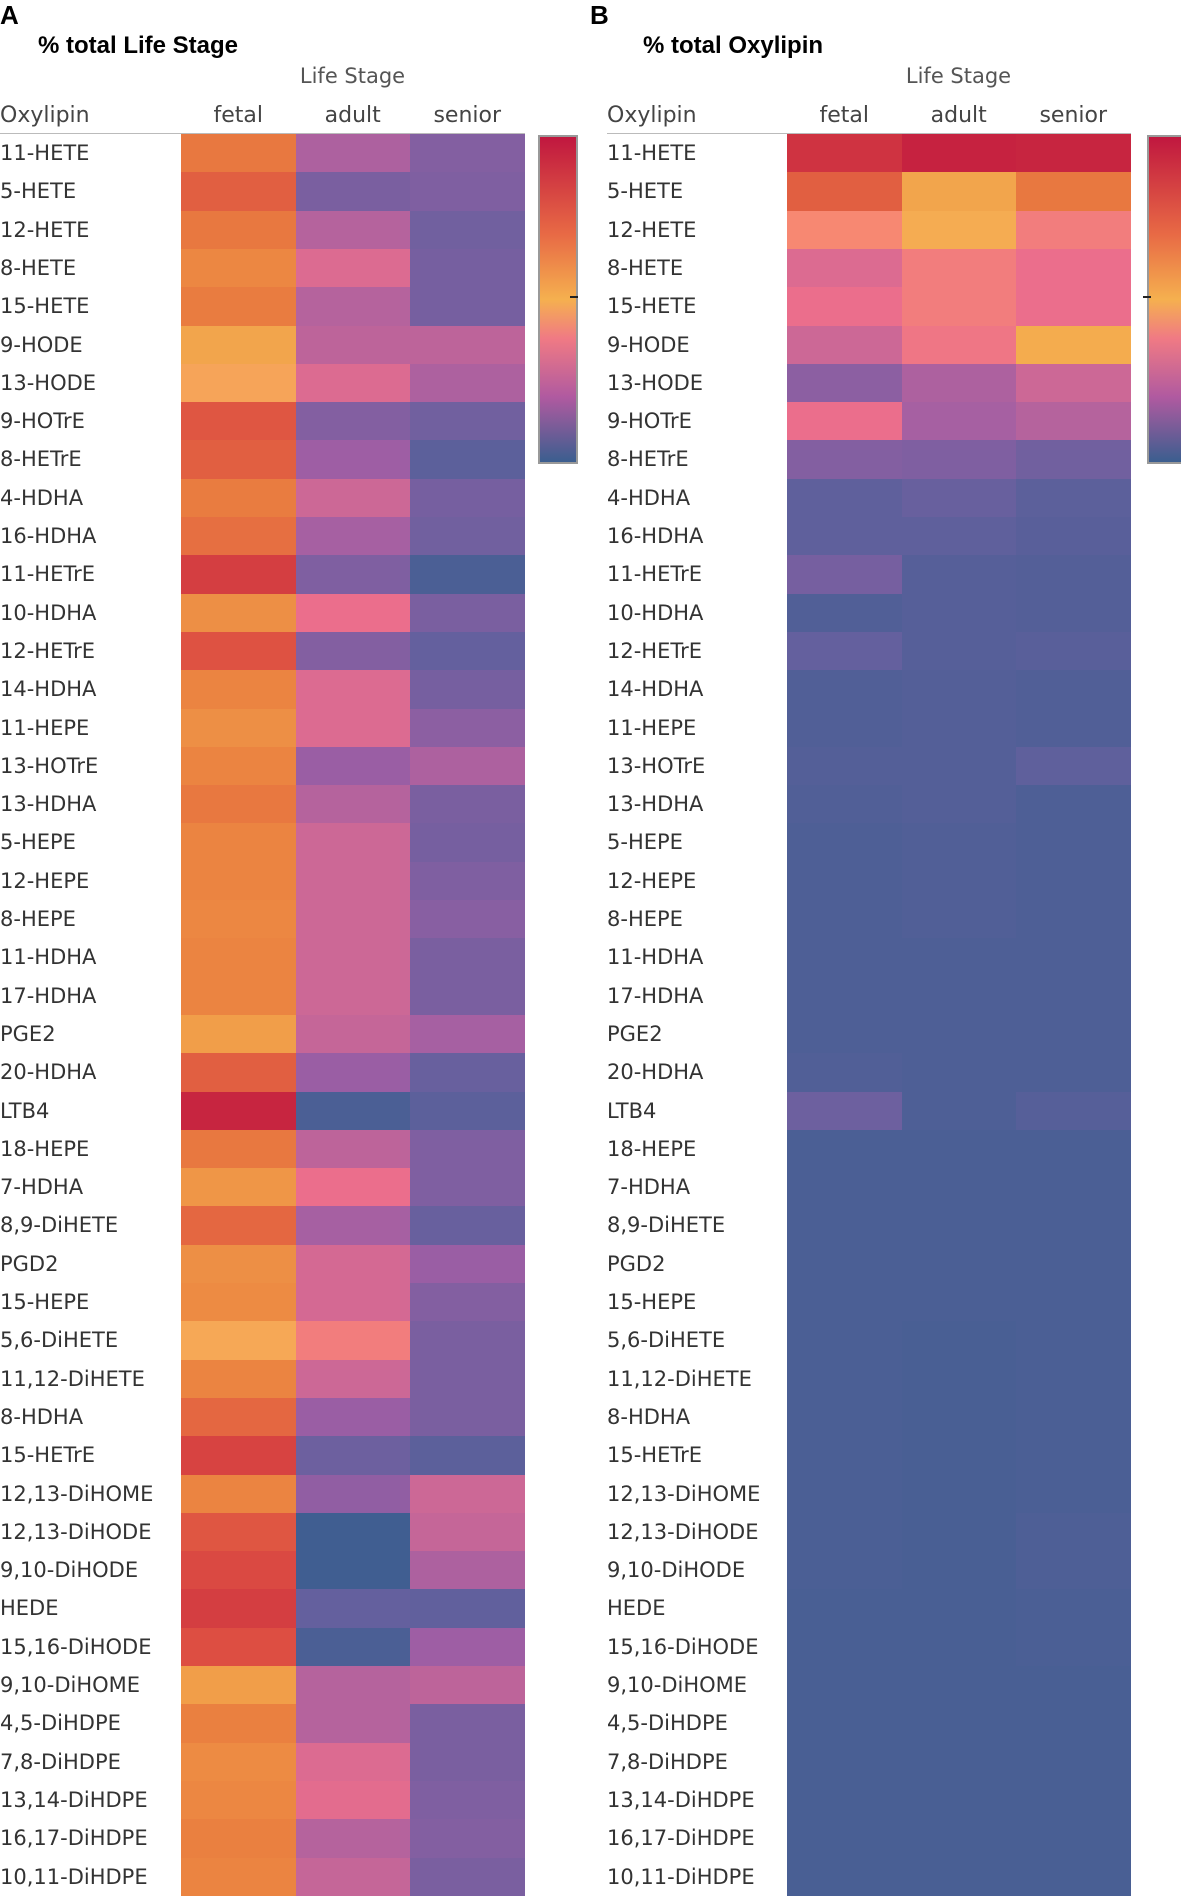 The height and width of the screenshot is (1896, 1181). Describe the element at coordinates (44, 728) in the screenshot. I see `row-label: 11-HEPE` at that location.